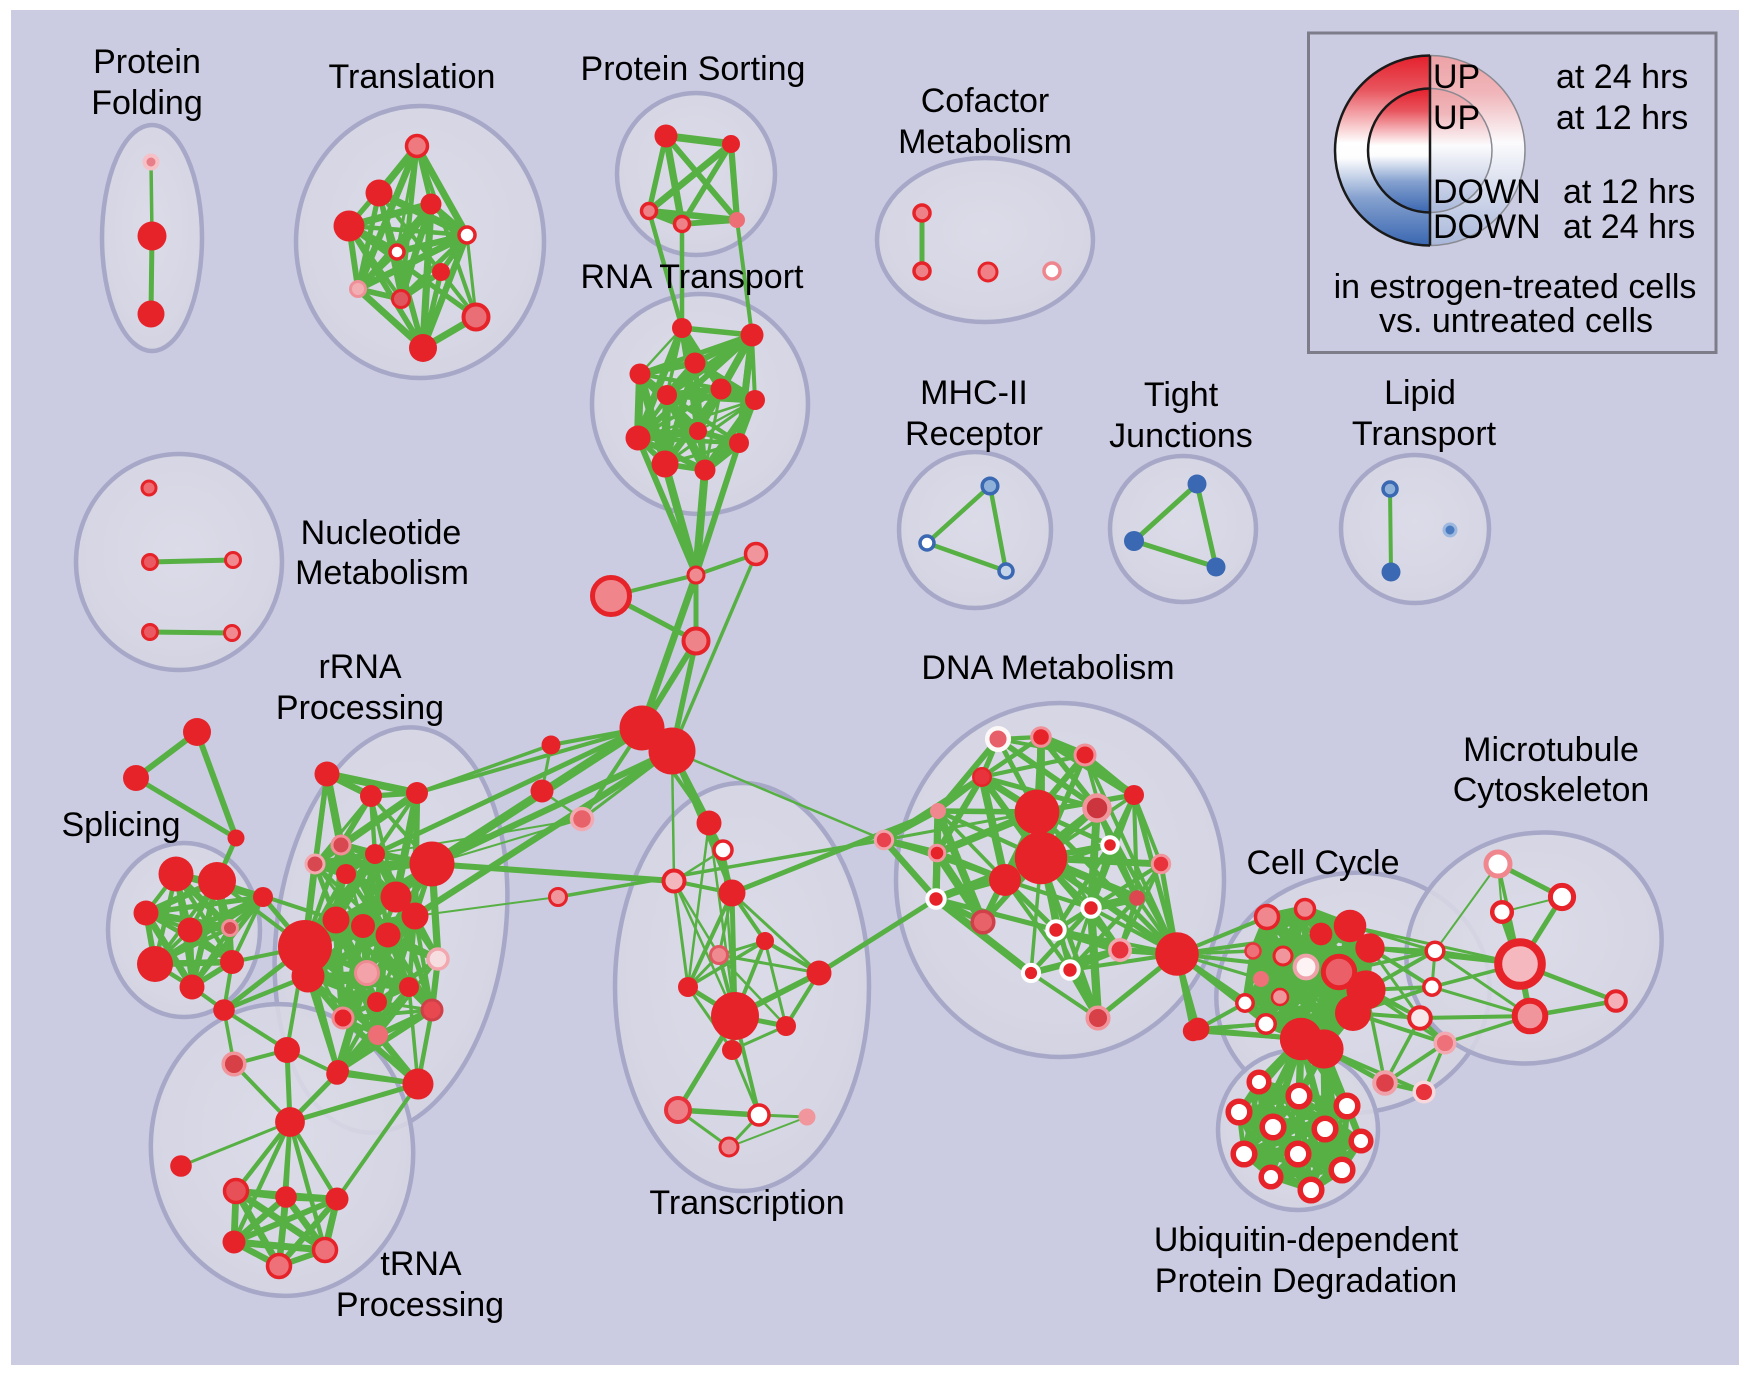 Image resolution: width=1750 pixels, height=1381 pixels. I want to click on svg-text: RNA Transport, so click(693, 277).